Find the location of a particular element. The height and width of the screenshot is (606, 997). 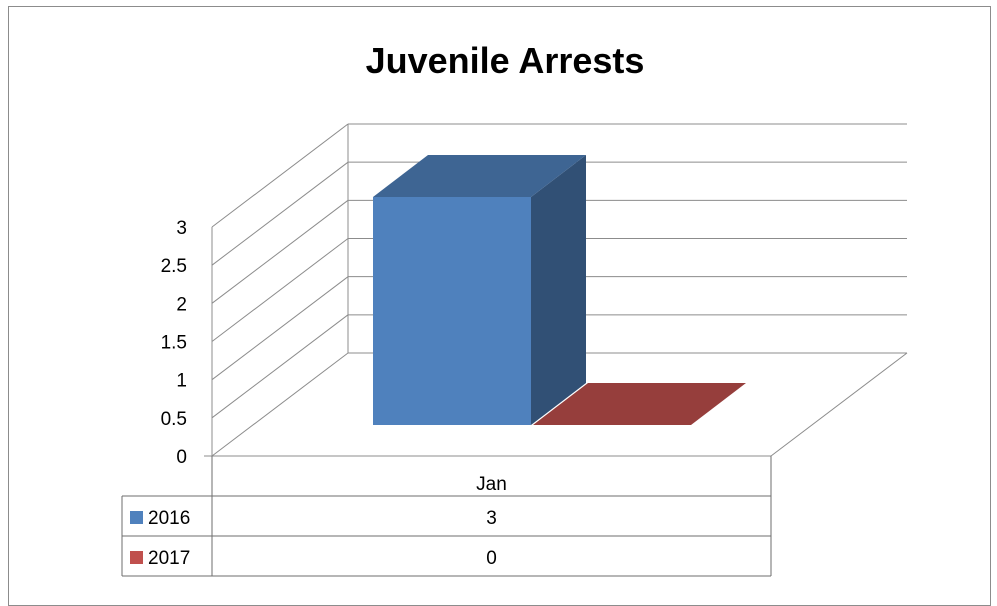

x-category-label: Jan is located at coordinates (491, 484).